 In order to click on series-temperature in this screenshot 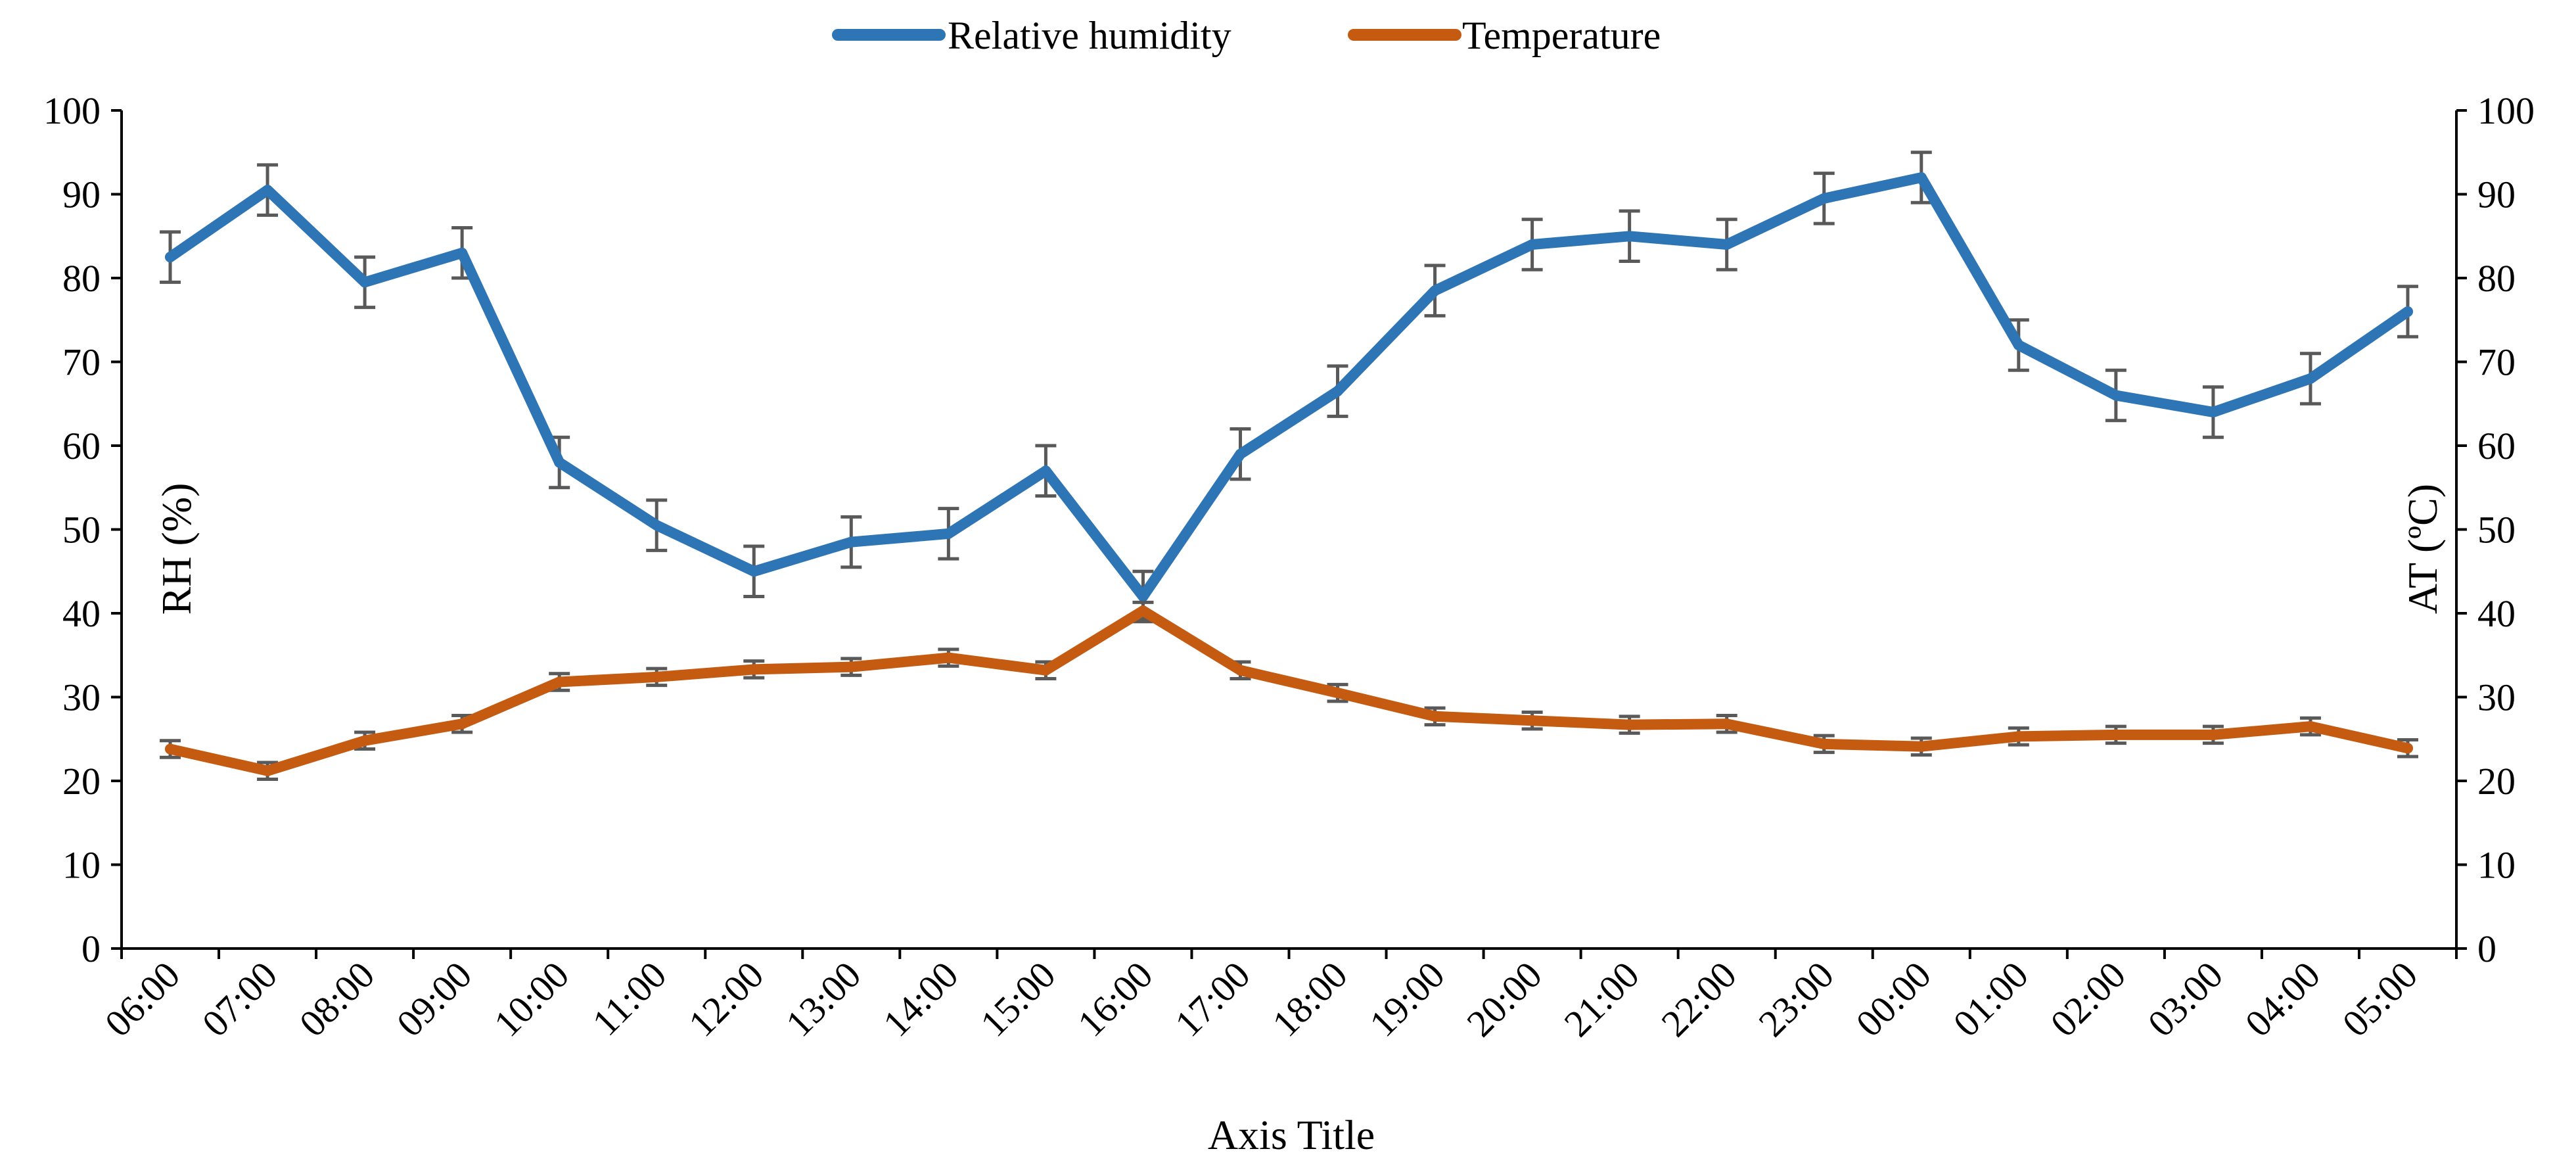, I will do `click(1289, 690)`.